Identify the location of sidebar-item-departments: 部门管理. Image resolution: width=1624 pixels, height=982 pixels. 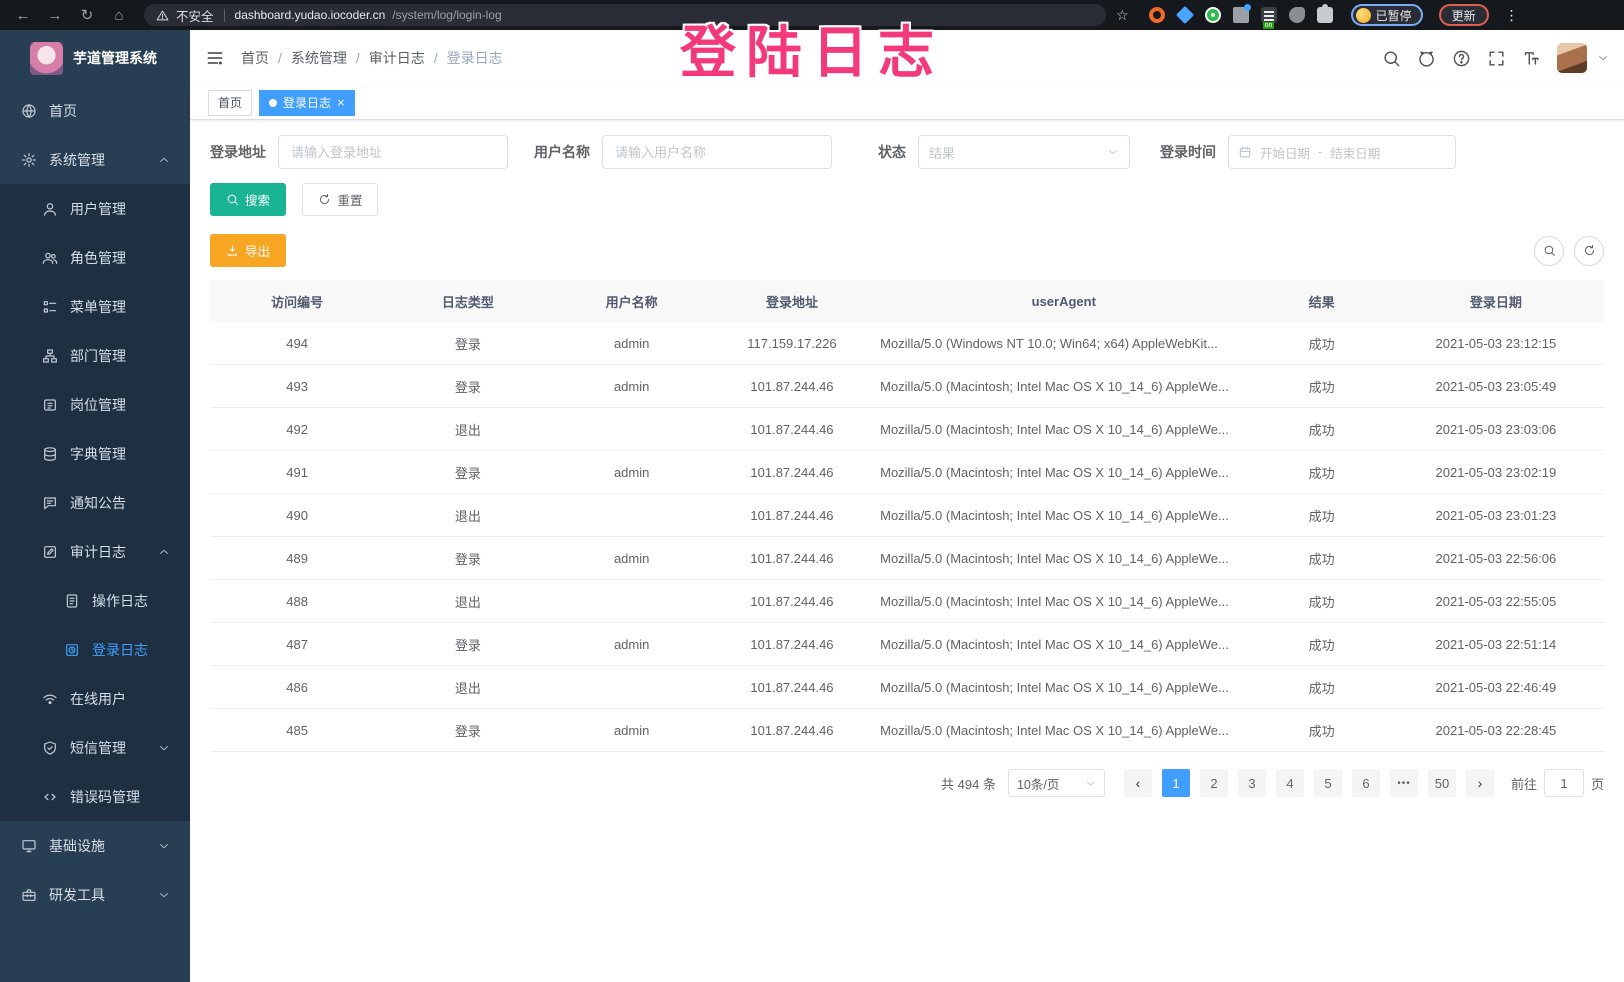
(95, 355).